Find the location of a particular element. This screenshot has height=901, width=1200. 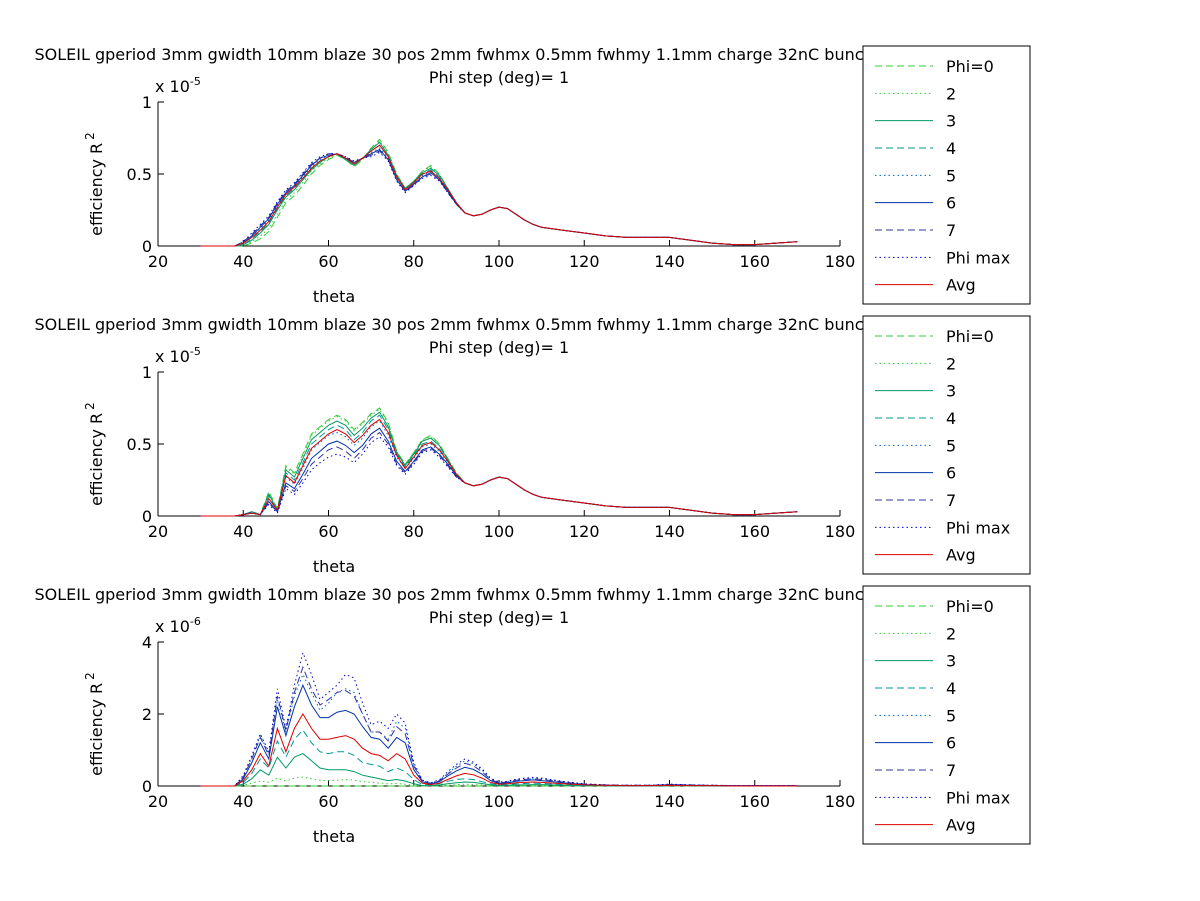

y-tick-label: 4 is located at coordinates (147, 642).